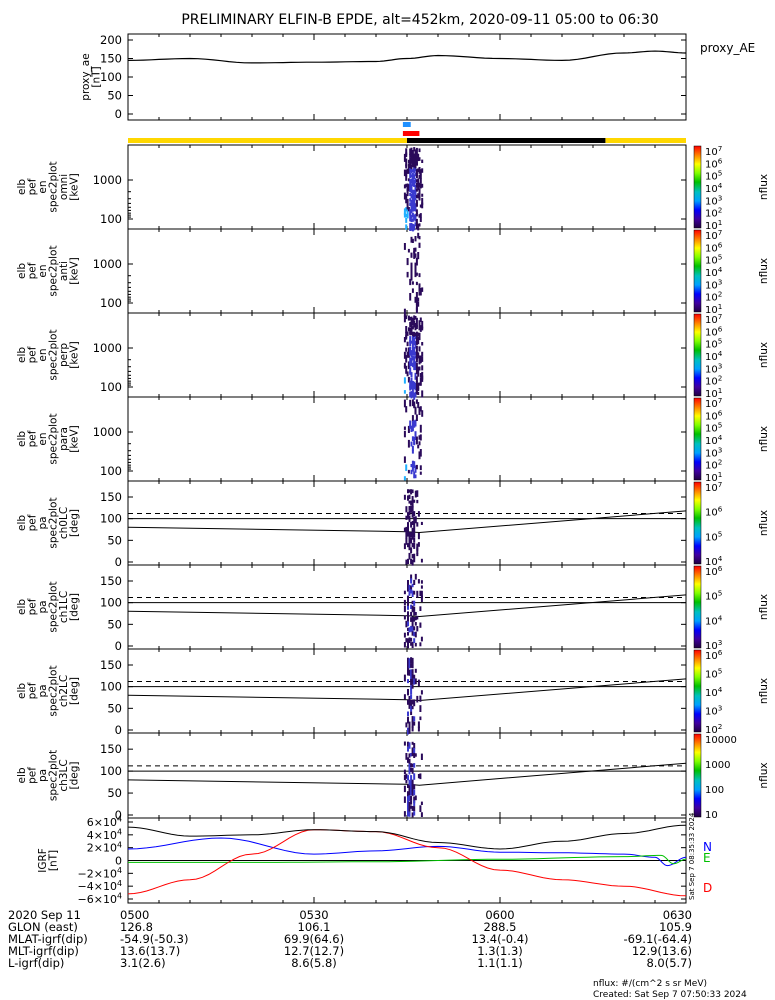 This screenshot has width=775, height=1000. I want to click on pitch-2-ytick-1-label: 100, so click(111, 687).